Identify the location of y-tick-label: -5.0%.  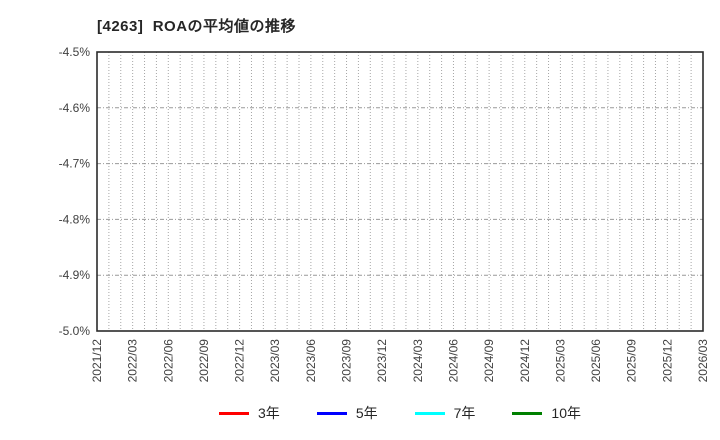
(75, 331).